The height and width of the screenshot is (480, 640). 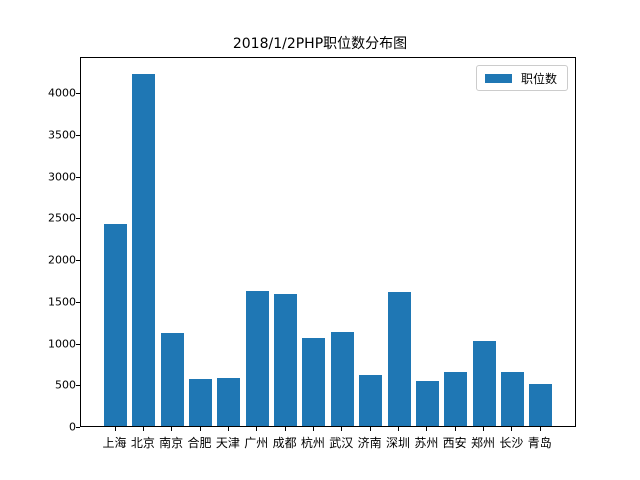 What do you see at coordinates (114, 443) in the screenshot?
I see `x-tick-label: 上海` at bounding box center [114, 443].